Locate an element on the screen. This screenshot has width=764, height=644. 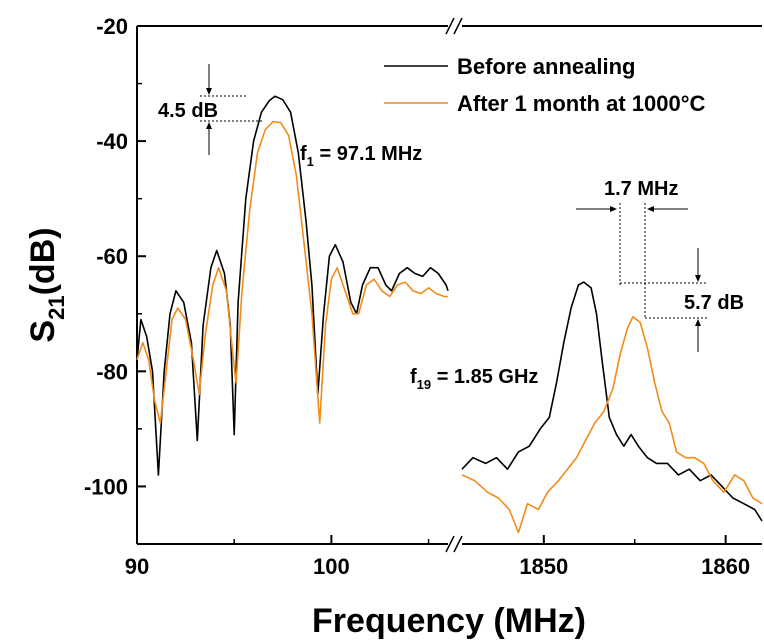
series-before-annealing-high-band is located at coordinates (612, 401).